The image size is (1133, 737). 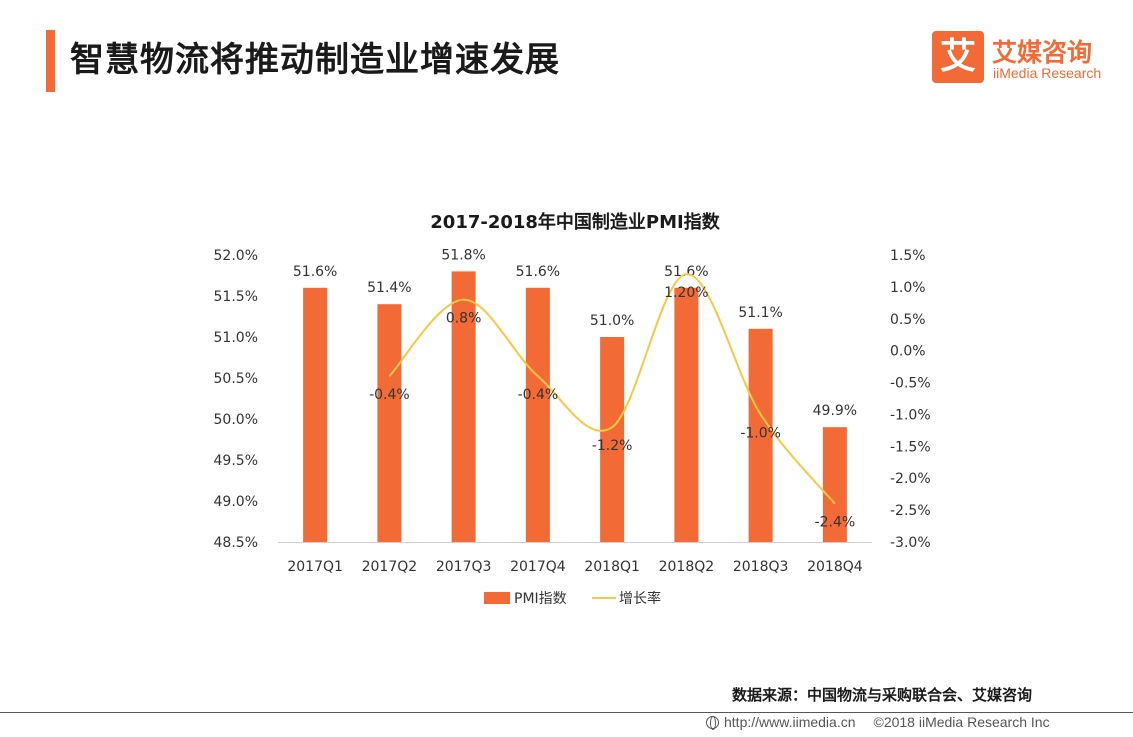 I want to click on line-value-label: -1.2%, so click(x=612, y=446).